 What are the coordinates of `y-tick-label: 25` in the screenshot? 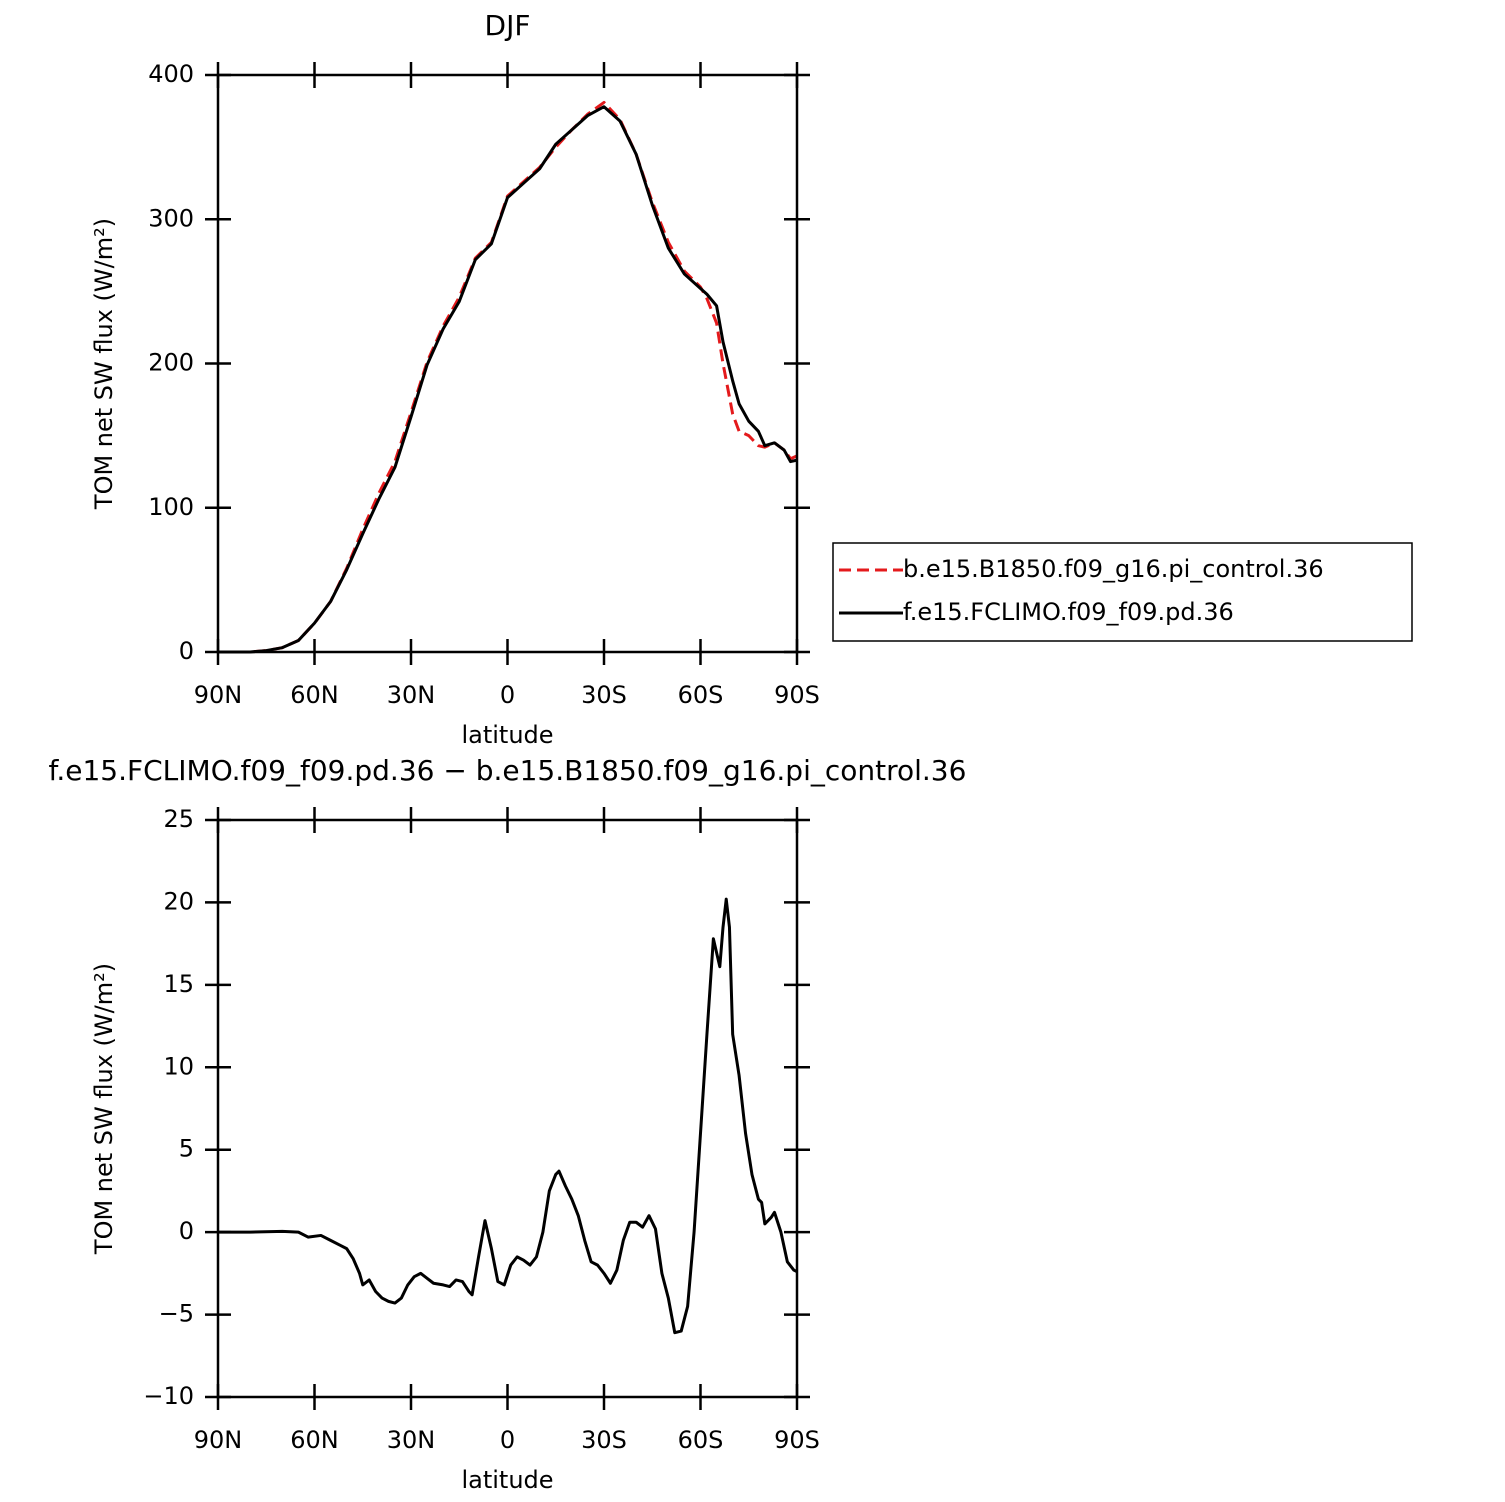 It's located at (178, 819).